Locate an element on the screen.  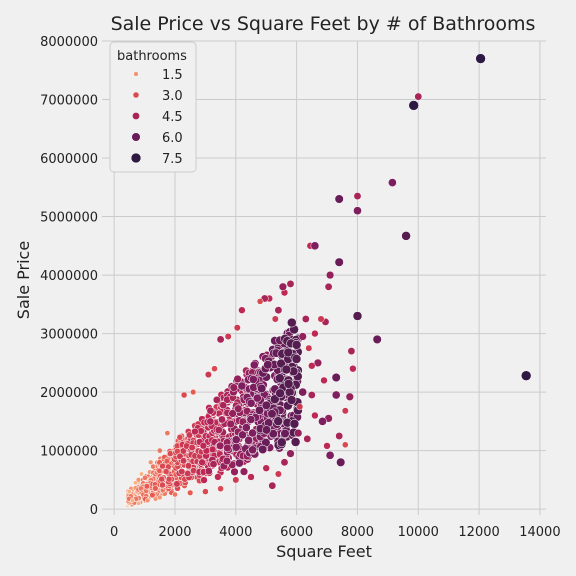
legend-box is located at coordinates (153, 107).